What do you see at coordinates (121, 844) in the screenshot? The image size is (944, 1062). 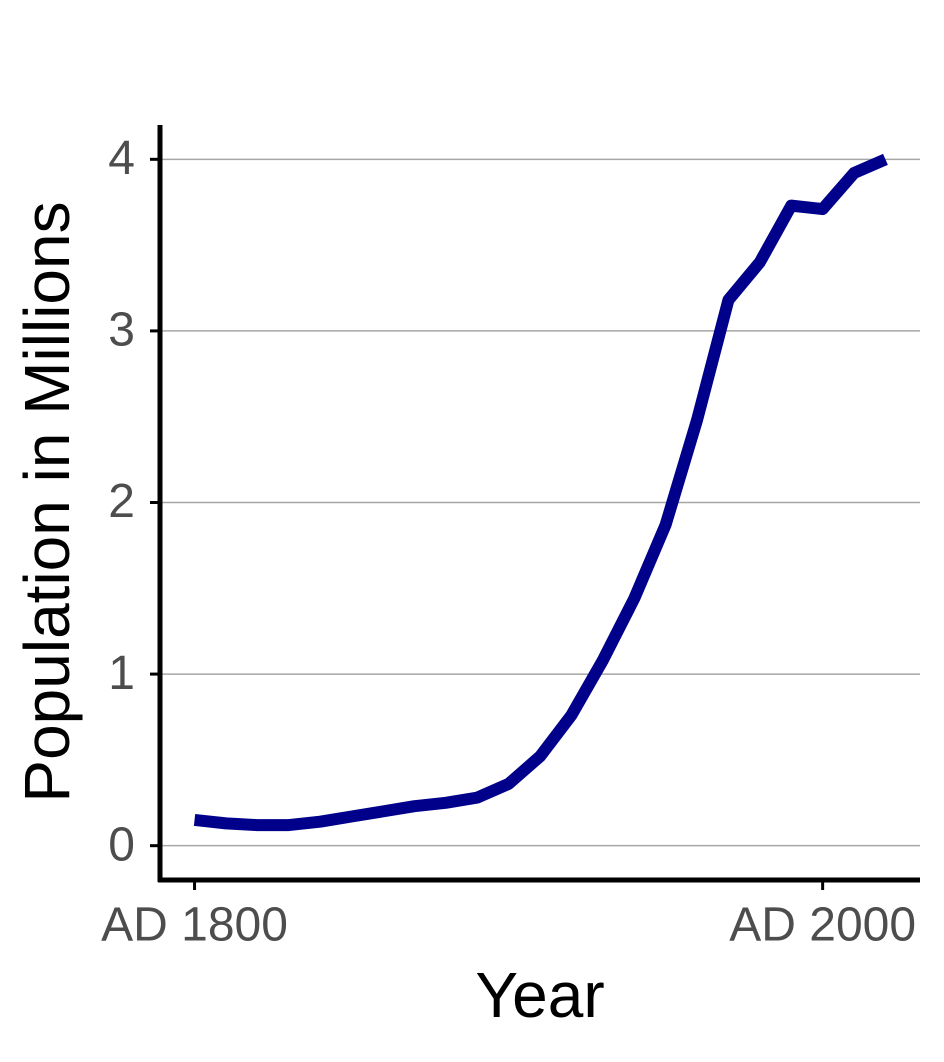 I see `y-tick-label: 0` at bounding box center [121, 844].